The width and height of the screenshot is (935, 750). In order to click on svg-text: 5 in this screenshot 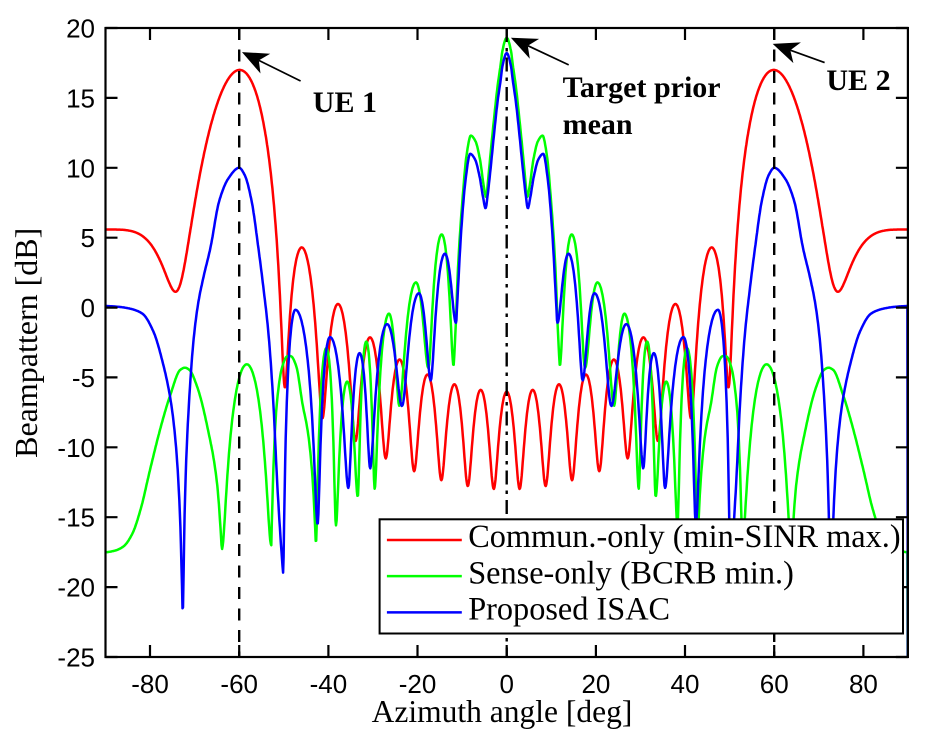, I will do `click(88, 238)`.